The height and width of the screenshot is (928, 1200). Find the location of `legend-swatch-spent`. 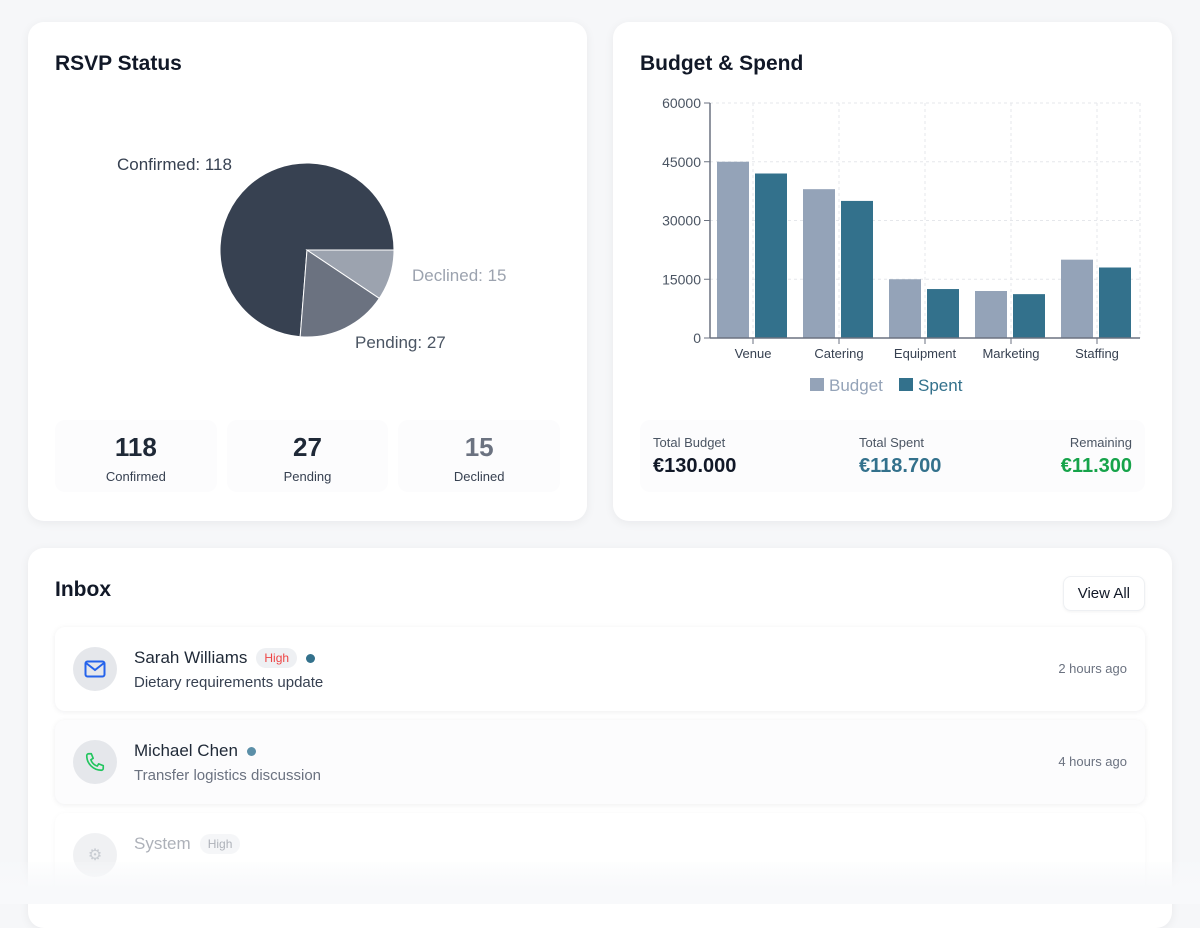

legend-swatch-spent is located at coordinates (906, 384).